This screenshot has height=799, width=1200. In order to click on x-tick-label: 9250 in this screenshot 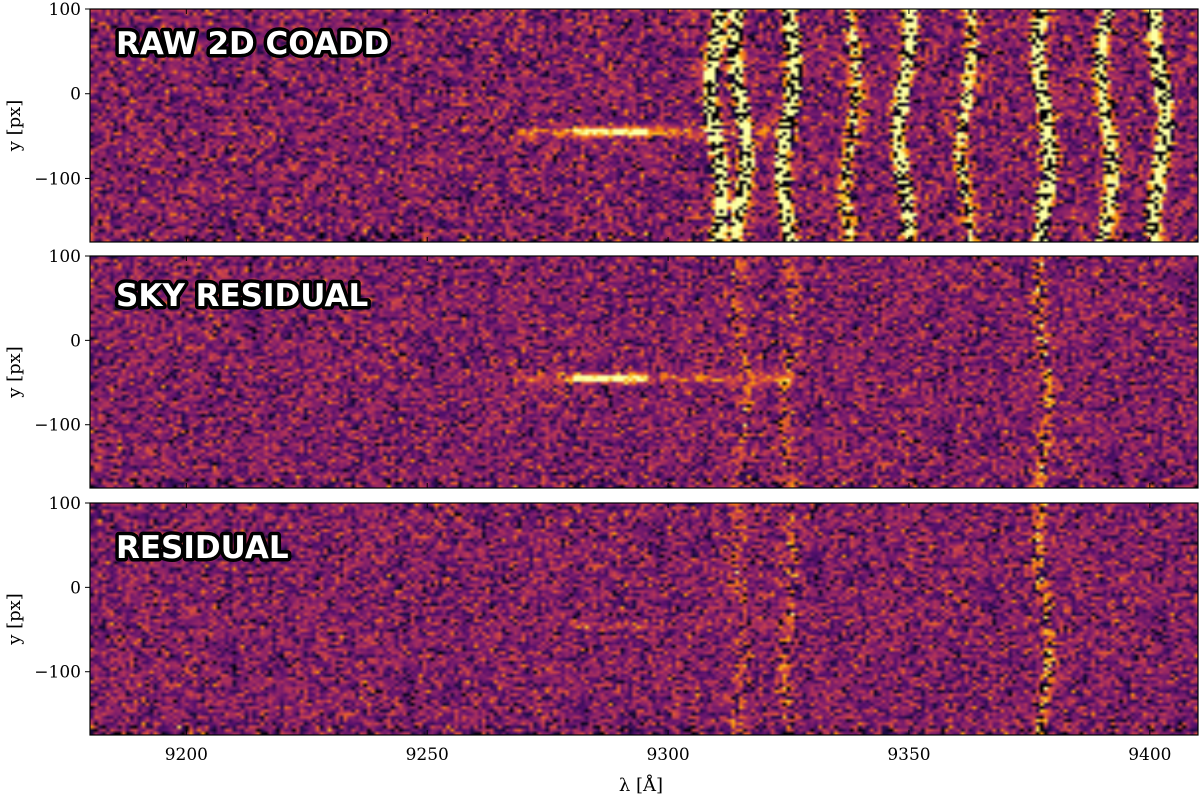, I will do `click(427, 755)`.